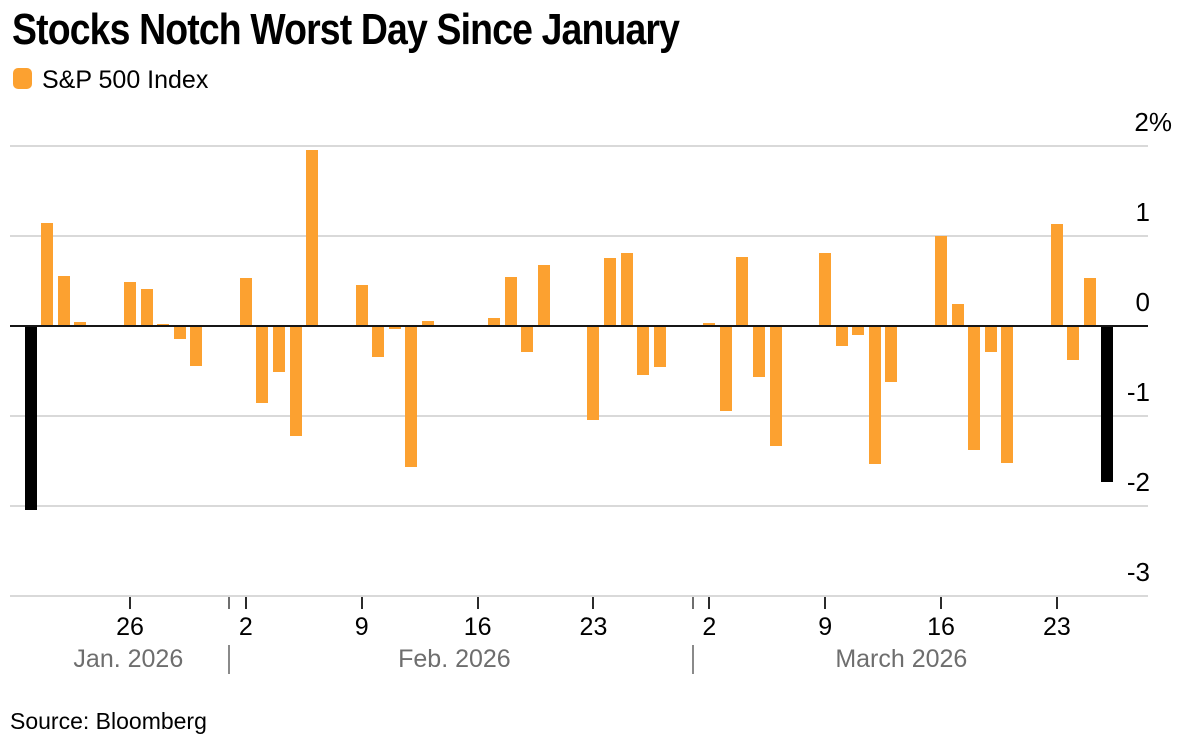 This screenshot has width=1179, height=741. What do you see at coordinates (579, 326) in the screenshot?
I see `zero-line` at bounding box center [579, 326].